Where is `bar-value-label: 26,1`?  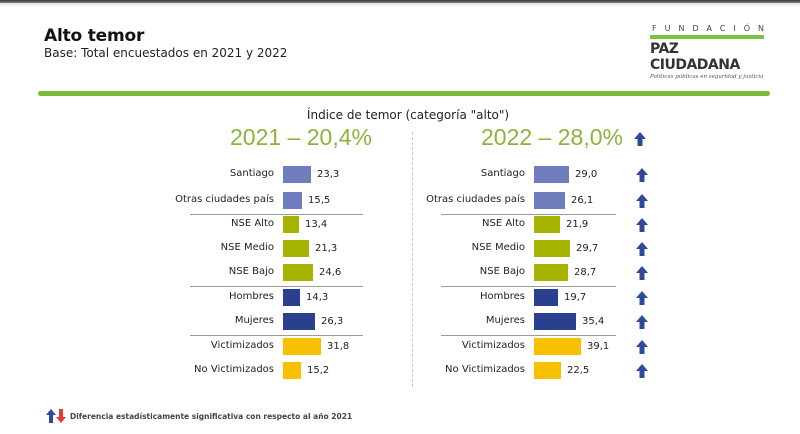
bar-value-label: 26,1 is located at coordinates (582, 200).